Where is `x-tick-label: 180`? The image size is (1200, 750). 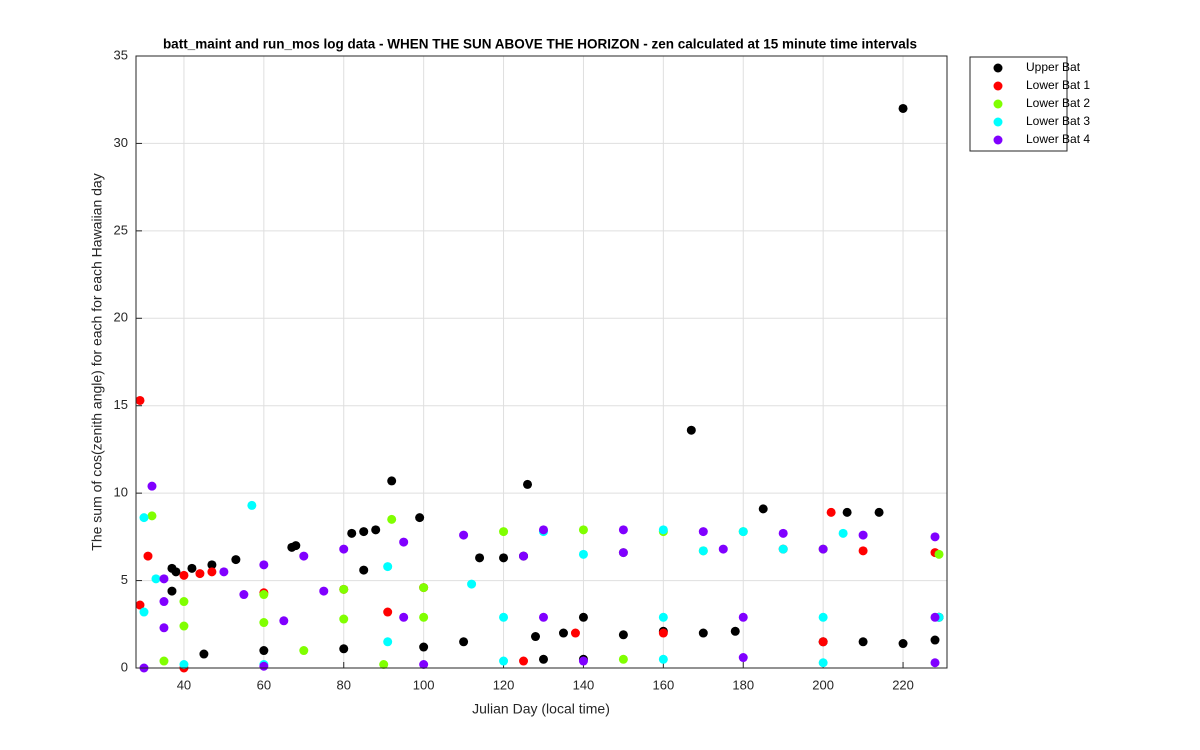
x-tick-label: 180 is located at coordinates (743, 684).